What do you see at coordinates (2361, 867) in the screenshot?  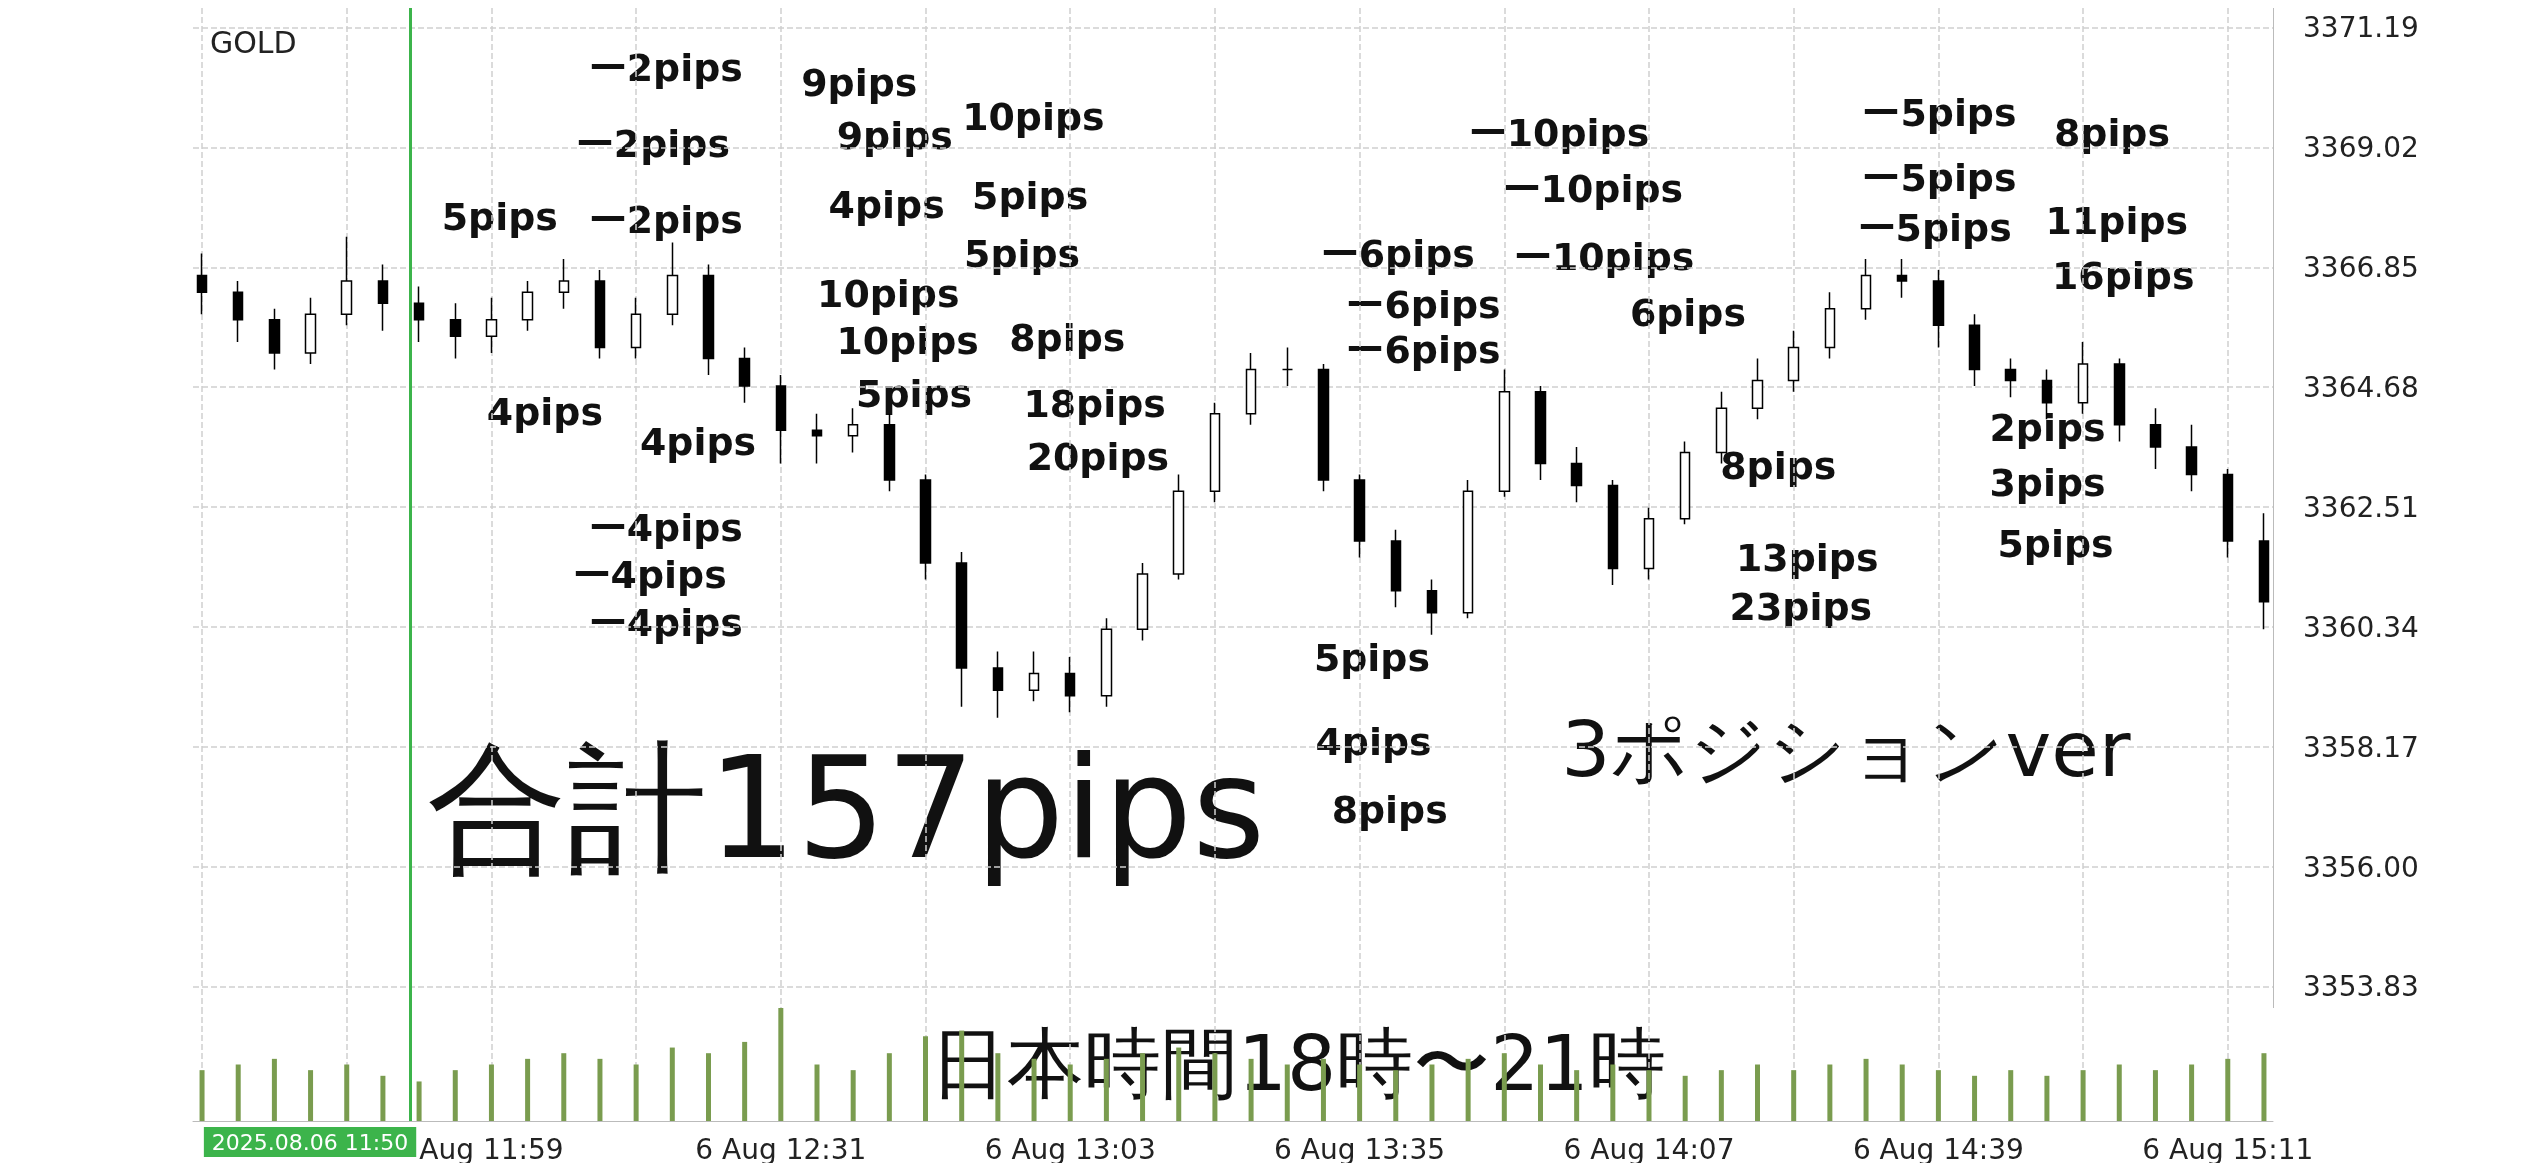 I see `y-tick-label: 3356.00` at bounding box center [2361, 867].